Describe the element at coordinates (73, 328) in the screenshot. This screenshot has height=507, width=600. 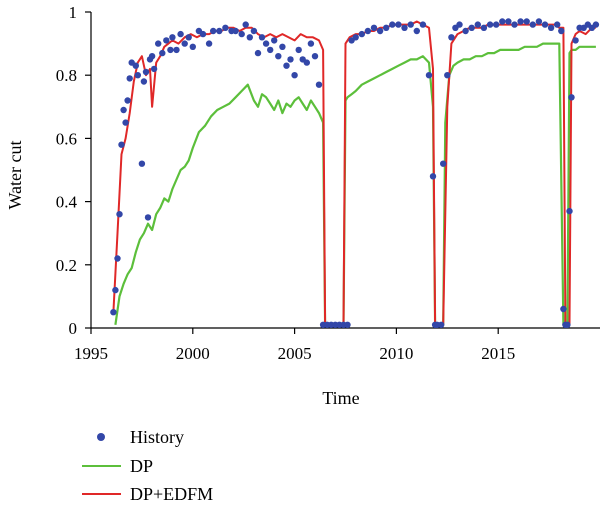
I see `y-tick-label: 0` at that location.